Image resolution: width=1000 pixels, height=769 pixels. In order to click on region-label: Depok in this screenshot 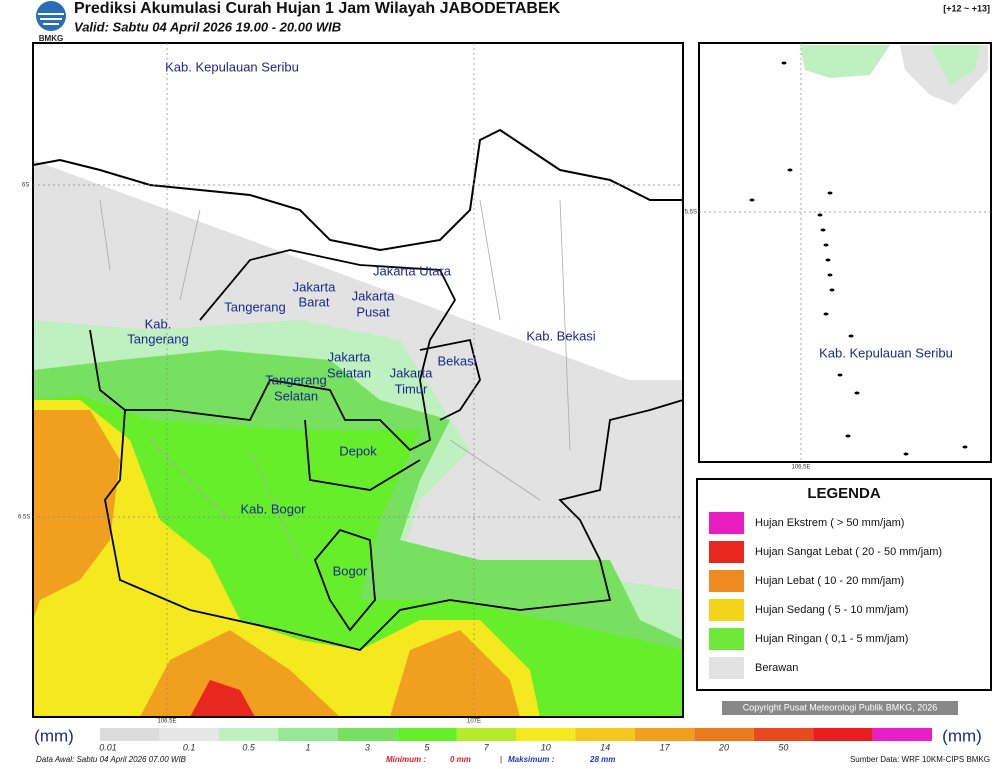, I will do `click(358, 450)`.